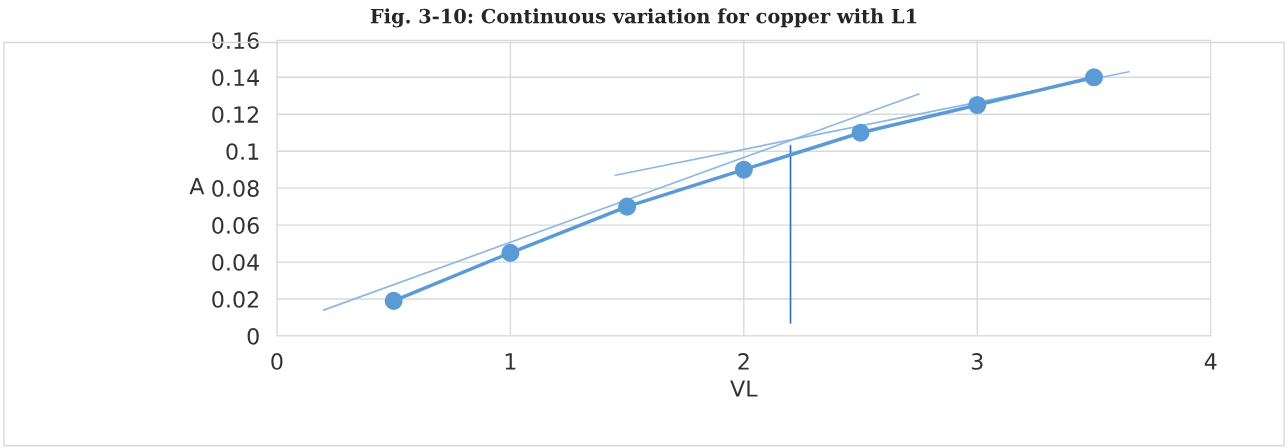  I want to click on x-tick-label: 0, so click(277, 361).